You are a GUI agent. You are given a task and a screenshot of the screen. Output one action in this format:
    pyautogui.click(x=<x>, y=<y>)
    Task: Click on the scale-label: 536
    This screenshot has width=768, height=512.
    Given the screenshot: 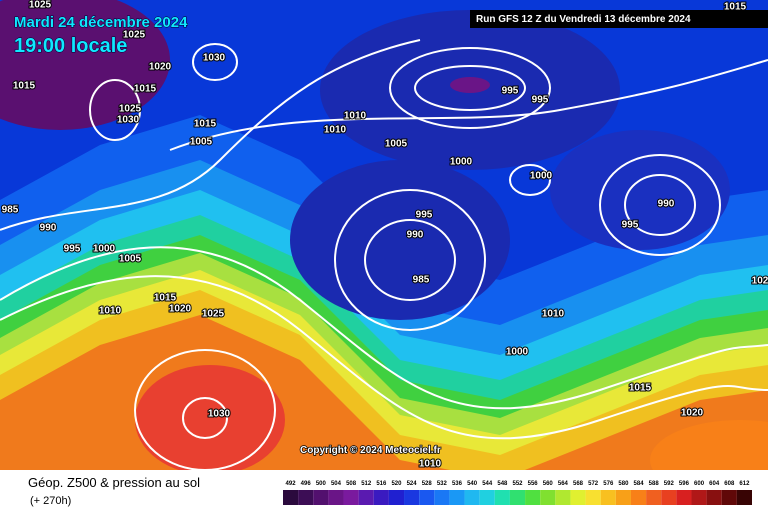 What is the action you would take?
    pyautogui.click(x=457, y=484)
    